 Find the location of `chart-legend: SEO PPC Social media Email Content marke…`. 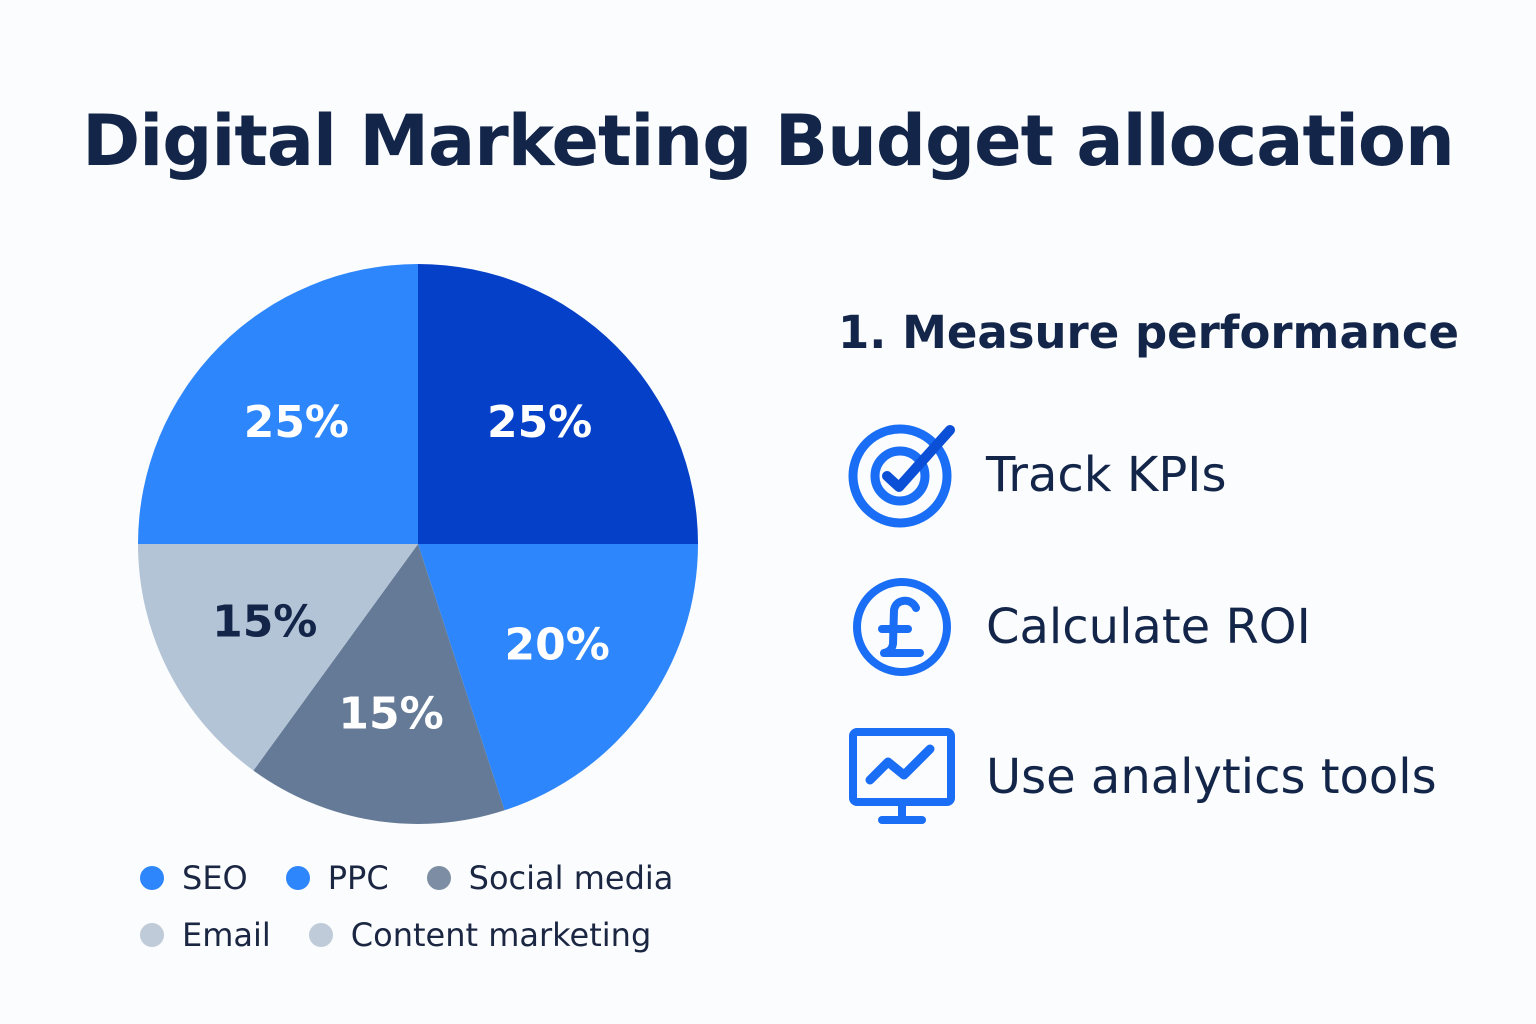

chart-legend: SEO PPC Social media Email Content marke… is located at coordinates (440, 913).